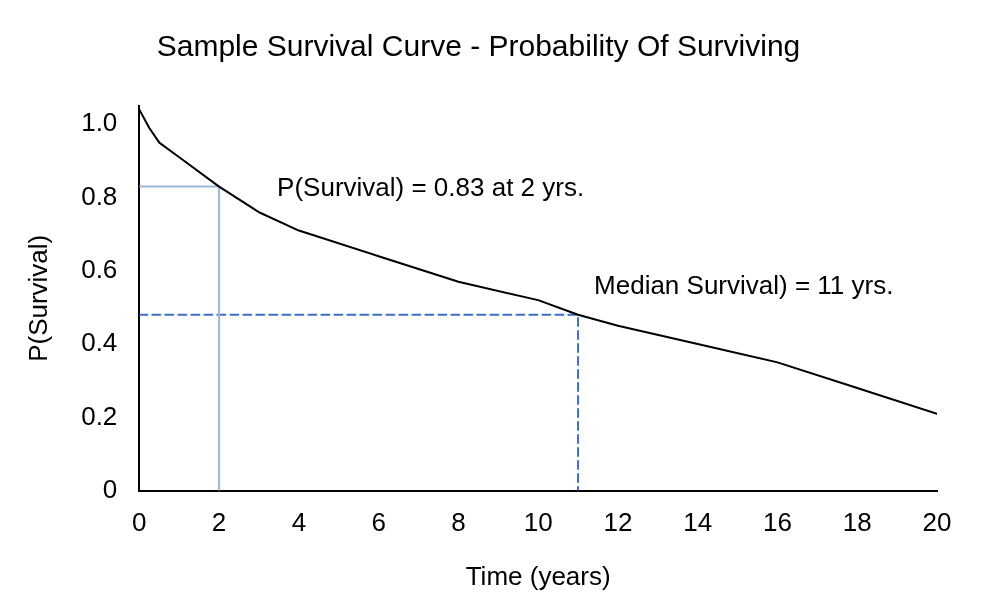 The width and height of the screenshot is (1007, 607). I want to click on x-tick-label: 8, so click(458, 522).